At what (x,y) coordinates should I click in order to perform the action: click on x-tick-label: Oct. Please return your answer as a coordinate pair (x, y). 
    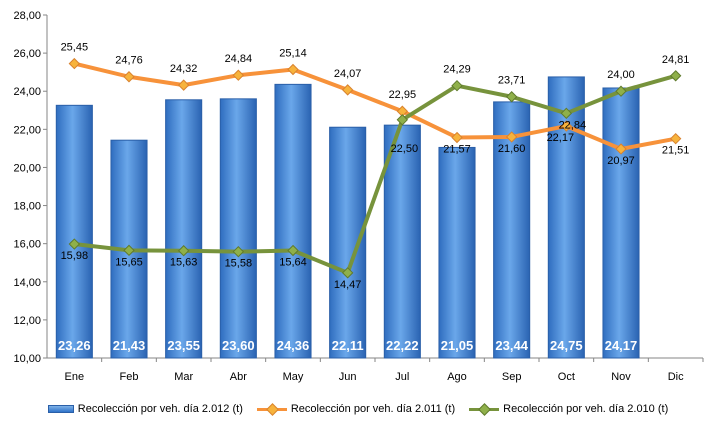
    Looking at the image, I should click on (566, 377).